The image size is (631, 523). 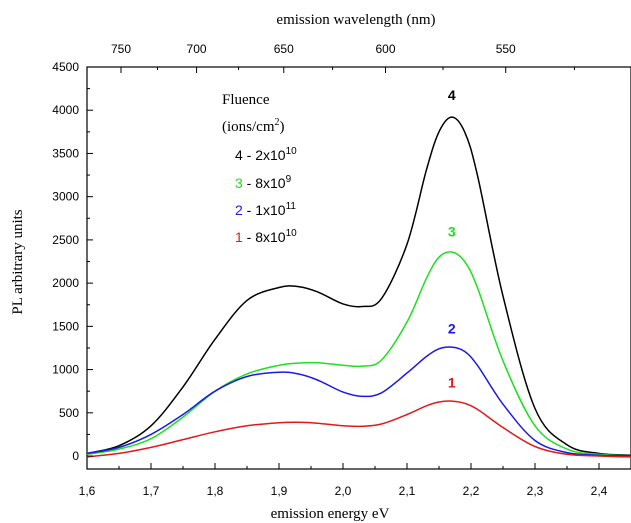 What do you see at coordinates (535, 491) in the screenshot?
I see `x-tick-label: 2,3` at bounding box center [535, 491].